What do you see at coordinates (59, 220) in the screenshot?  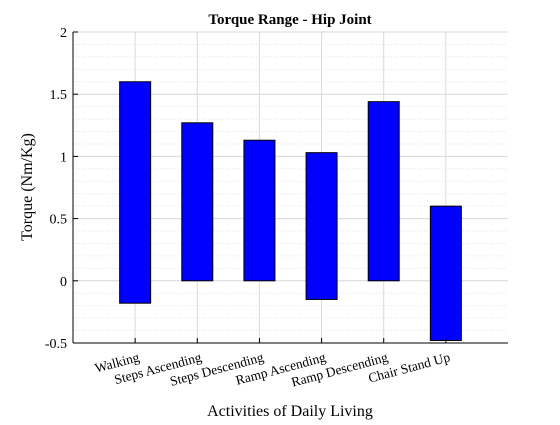 I see `y-tick-label: 0.5` at bounding box center [59, 220].